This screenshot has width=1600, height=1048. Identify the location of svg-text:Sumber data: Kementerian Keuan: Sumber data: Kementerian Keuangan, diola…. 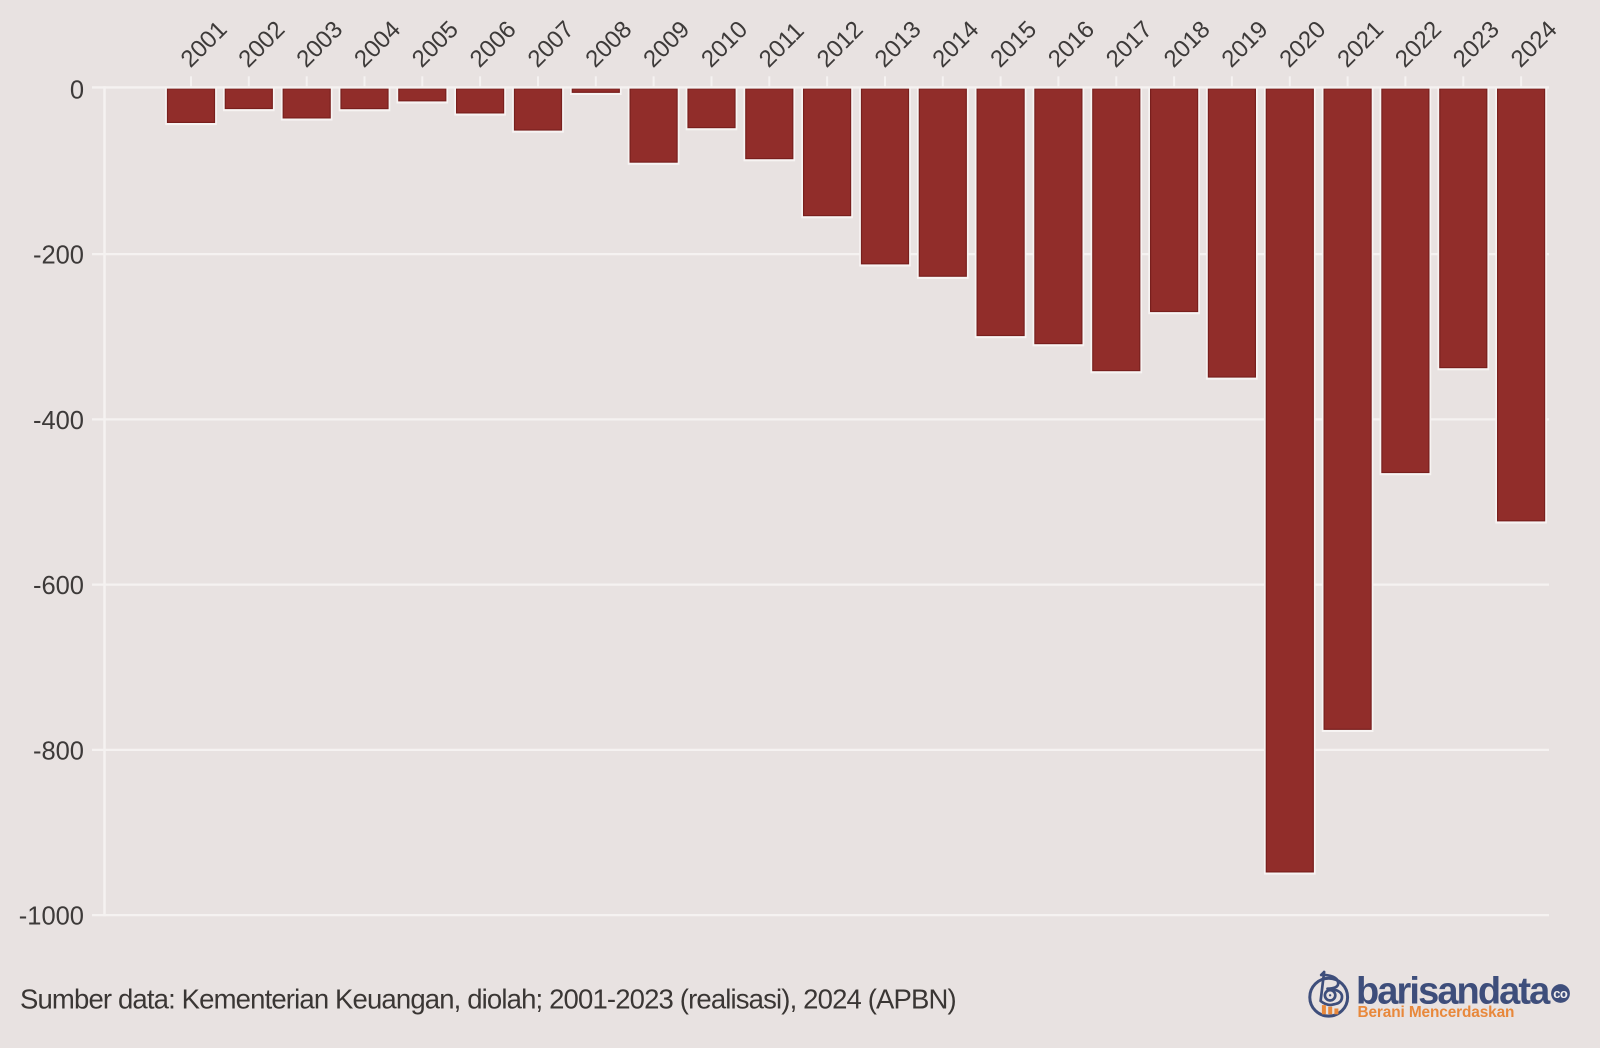
(488, 999).